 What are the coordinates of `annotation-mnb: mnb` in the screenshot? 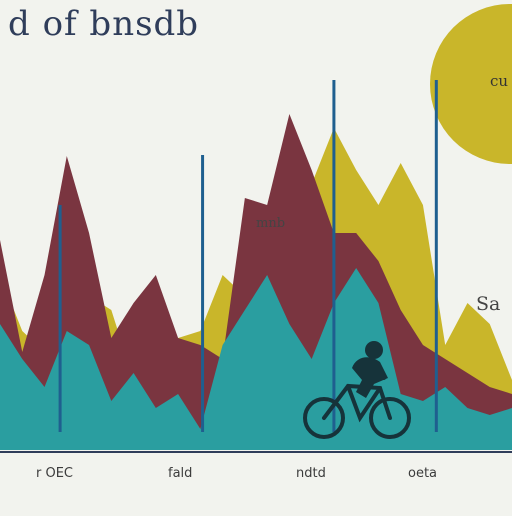 It's located at (271, 223).